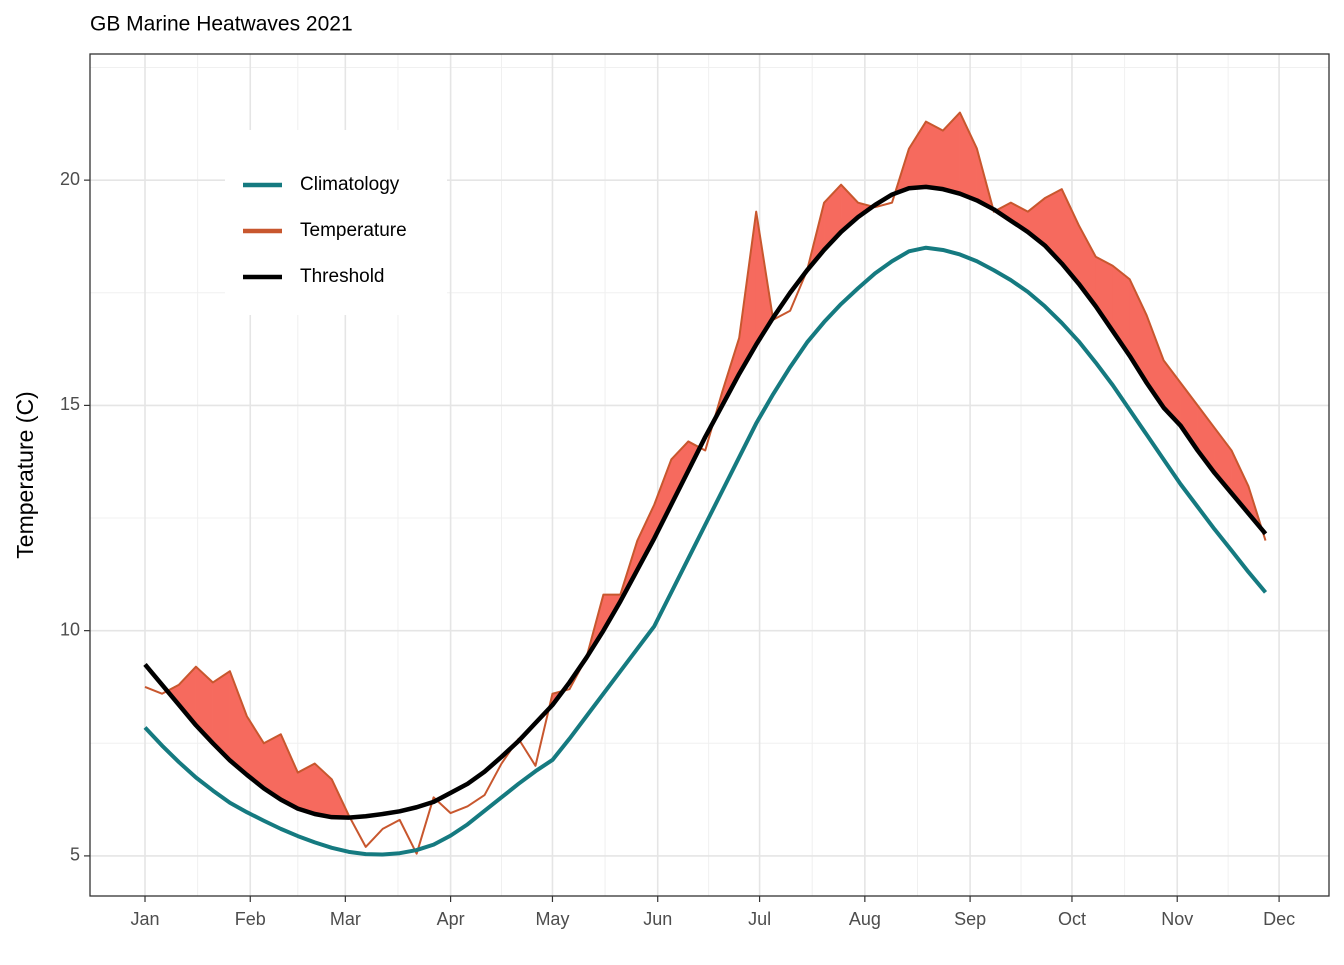  Describe the element at coordinates (345, 919) in the screenshot. I see `x-tick-label: Mar` at that location.